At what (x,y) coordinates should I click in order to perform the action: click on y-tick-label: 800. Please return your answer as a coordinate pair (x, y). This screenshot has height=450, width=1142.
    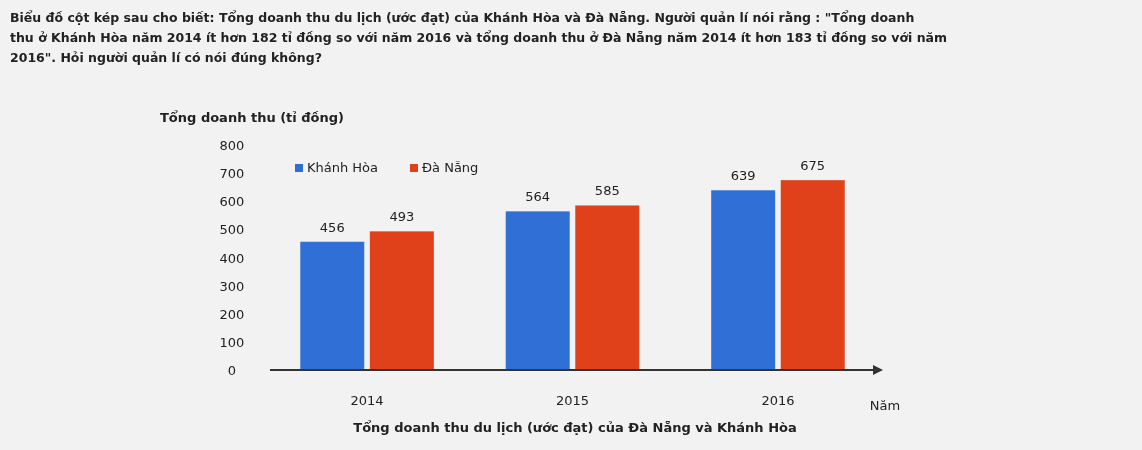
    Looking at the image, I should click on (232, 145).